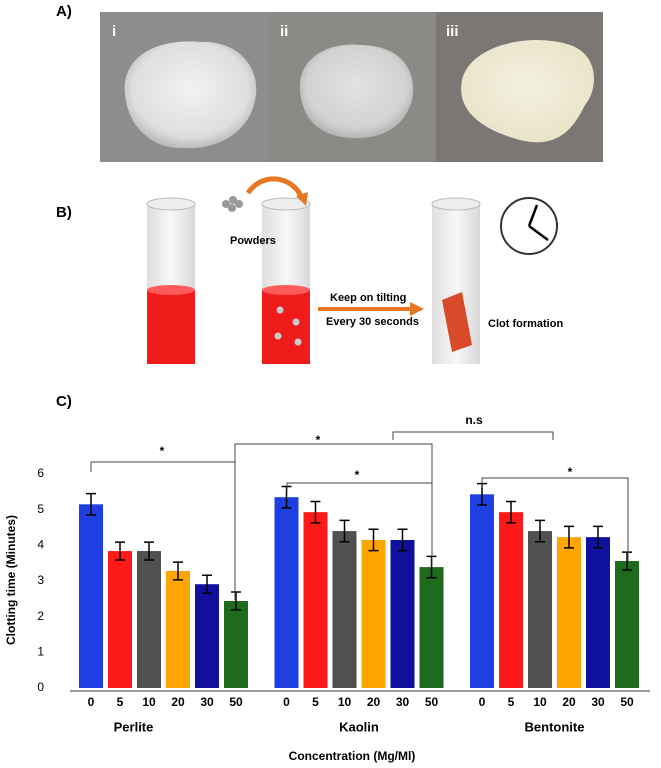 This screenshot has width=661, height=768. I want to click on panel-label: B), so click(64, 212).